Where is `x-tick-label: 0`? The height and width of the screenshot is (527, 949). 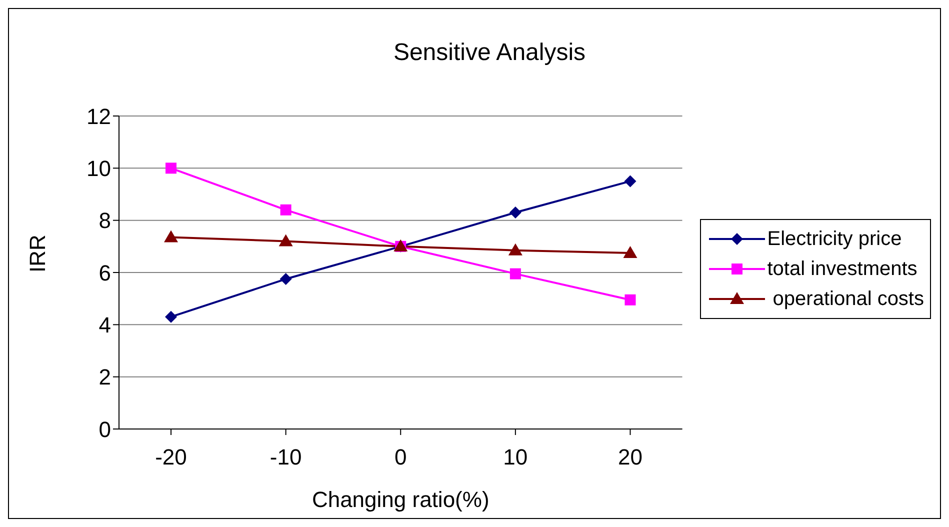 x-tick-label: 0 is located at coordinates (400, 457).